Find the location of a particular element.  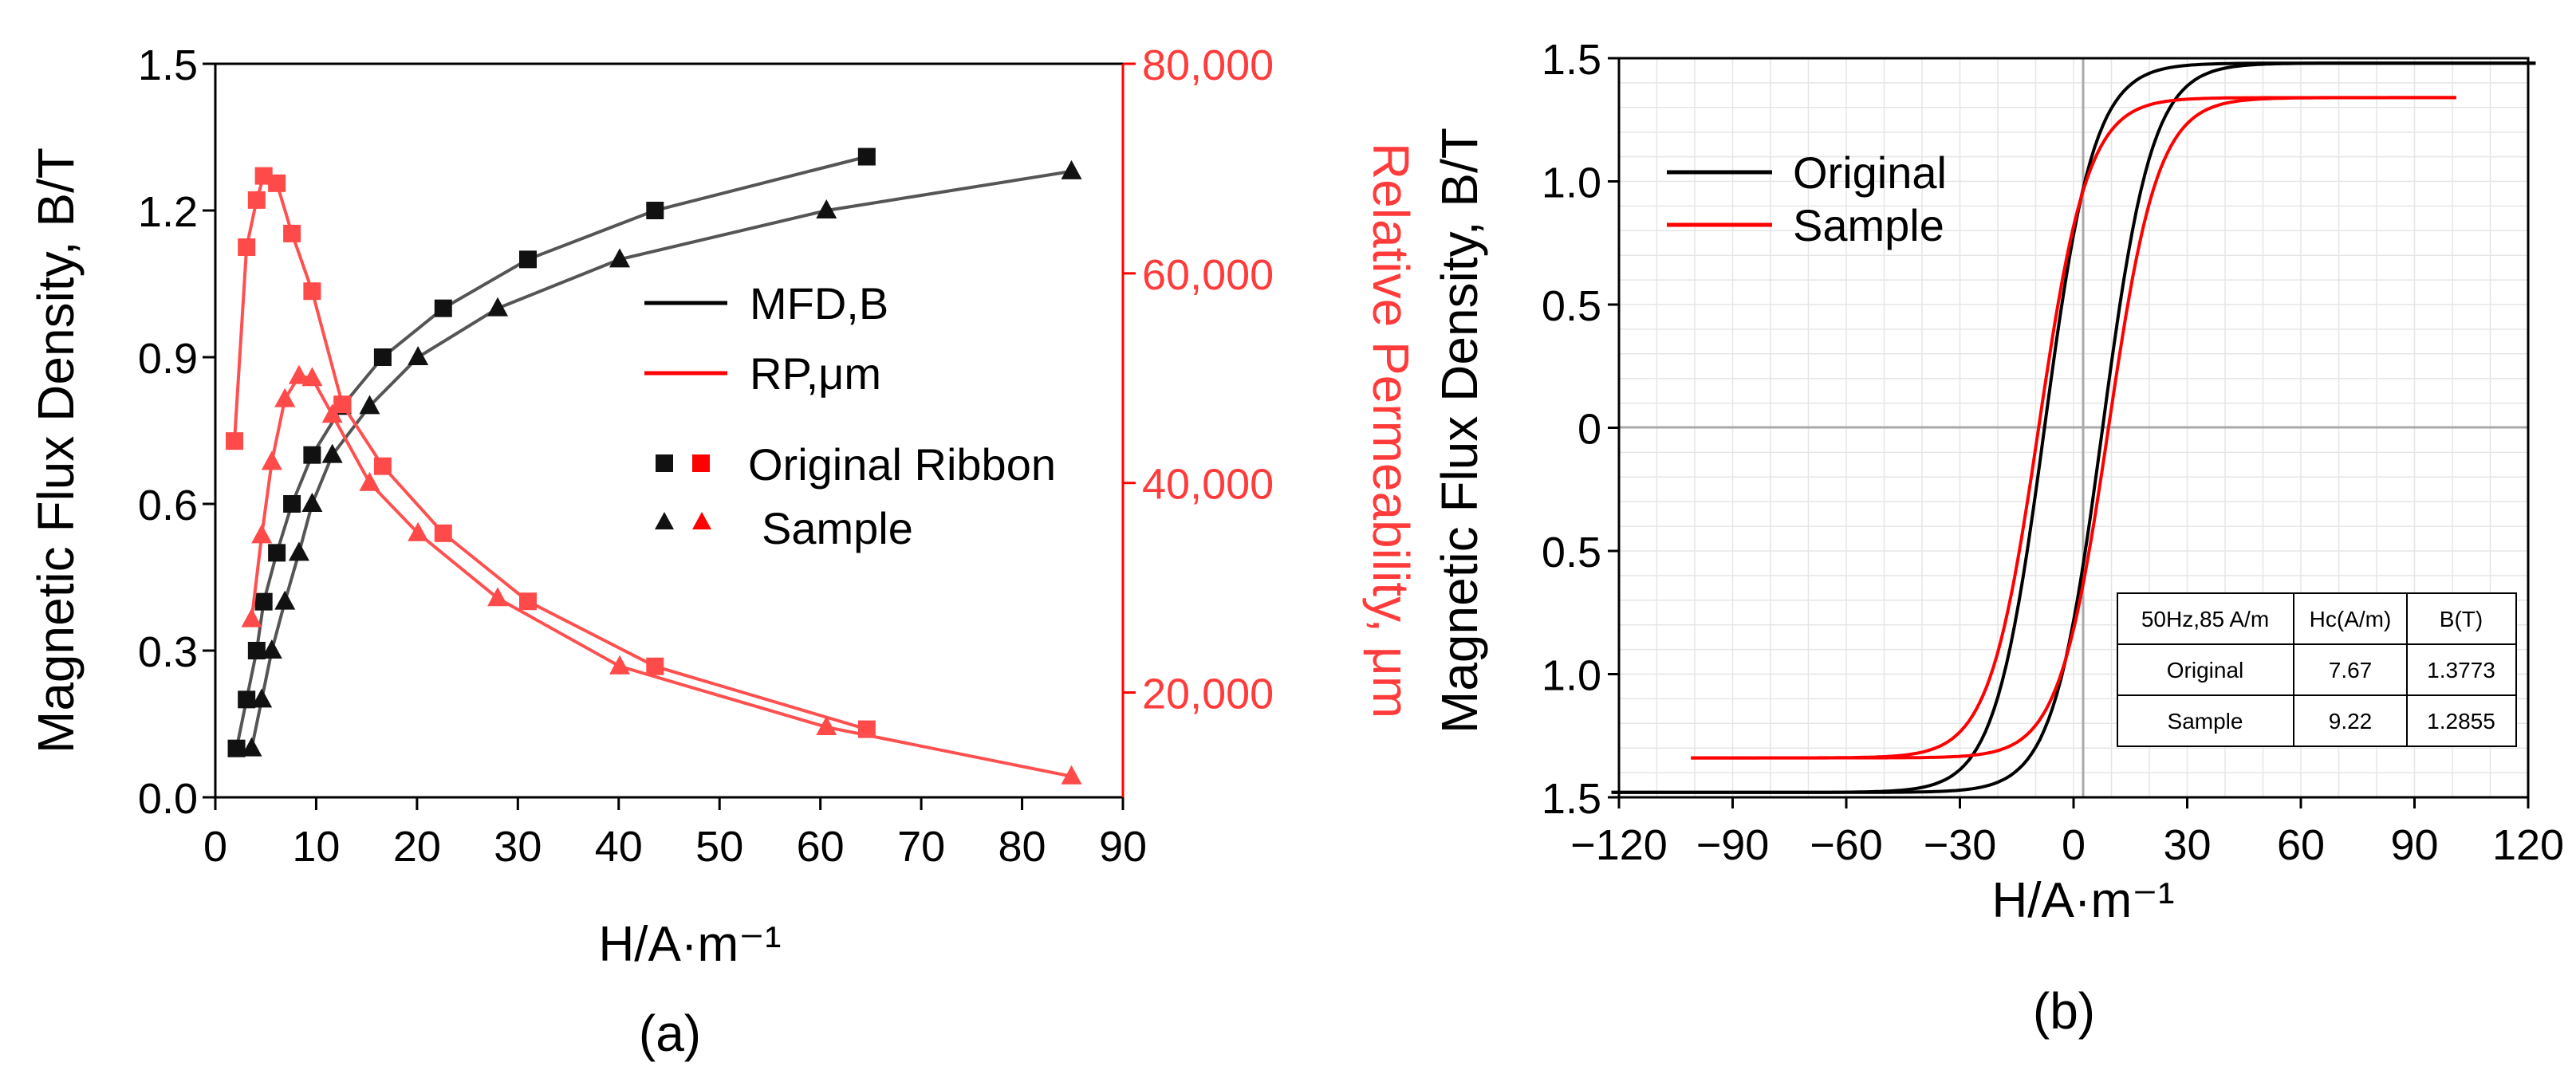

legend-marker-original-black is located at coordinates (664, 463).